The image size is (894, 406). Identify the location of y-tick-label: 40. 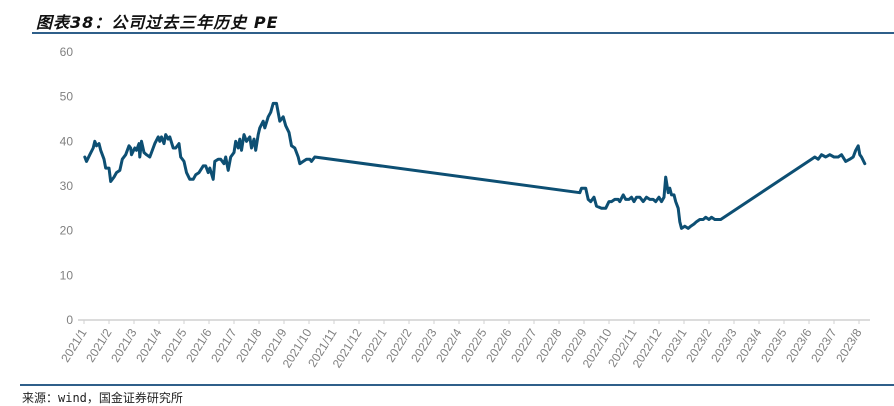
(67, 141).